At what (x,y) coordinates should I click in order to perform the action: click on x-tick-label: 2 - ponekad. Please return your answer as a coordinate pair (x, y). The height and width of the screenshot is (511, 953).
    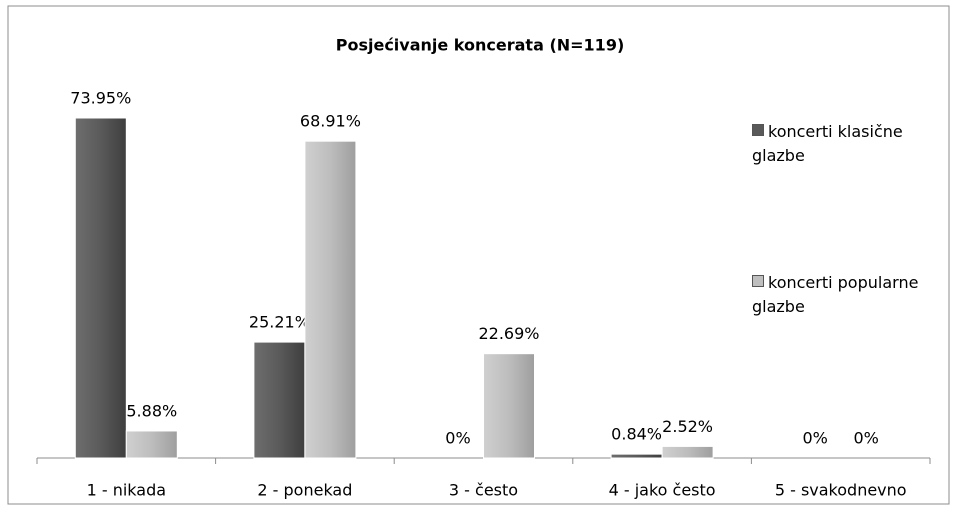
    Looking at the image, I should click on (304, 490).